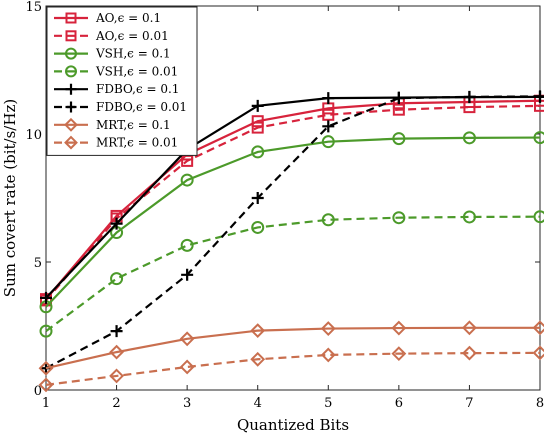 This screenshot has width=544, height=436. What do you see at coordinates (469, 403) in the screenshot?
I see `x-tick-label: 7` at bounding box center [469, 403].